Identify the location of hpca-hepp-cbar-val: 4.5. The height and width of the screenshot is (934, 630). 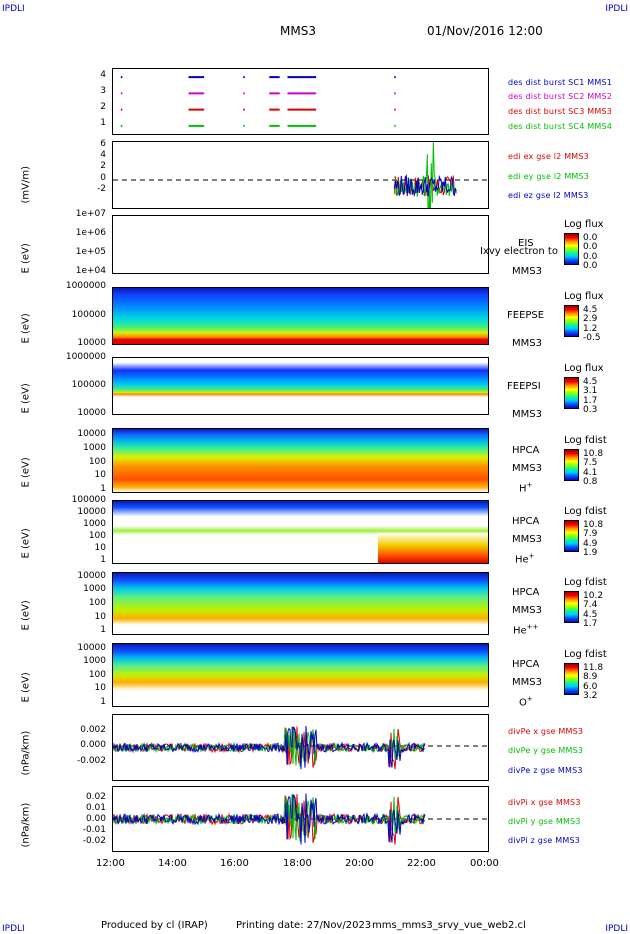
(590, 615).